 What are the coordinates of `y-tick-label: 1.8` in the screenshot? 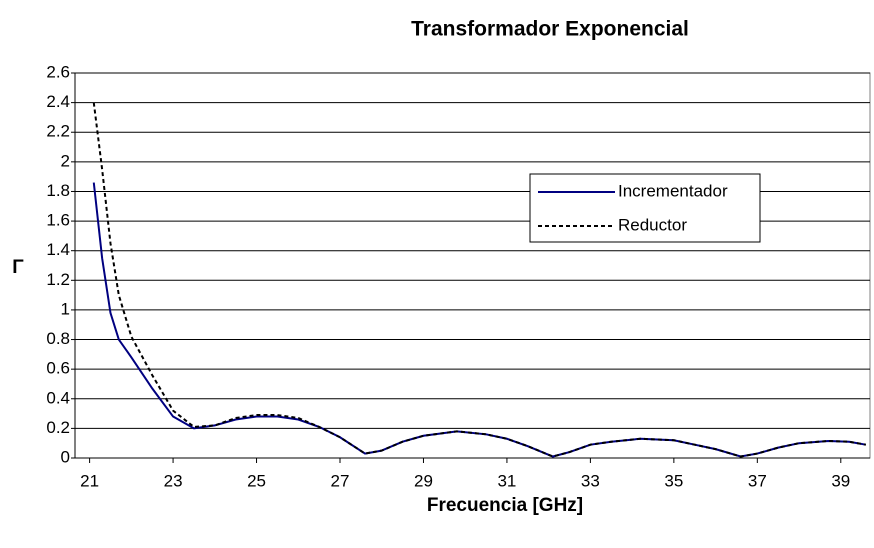 It's located at (58, 190).